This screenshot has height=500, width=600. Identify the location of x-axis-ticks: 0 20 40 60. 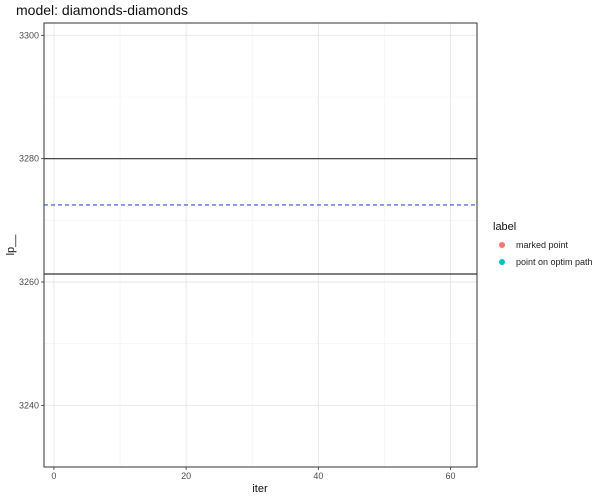
(253, 474).